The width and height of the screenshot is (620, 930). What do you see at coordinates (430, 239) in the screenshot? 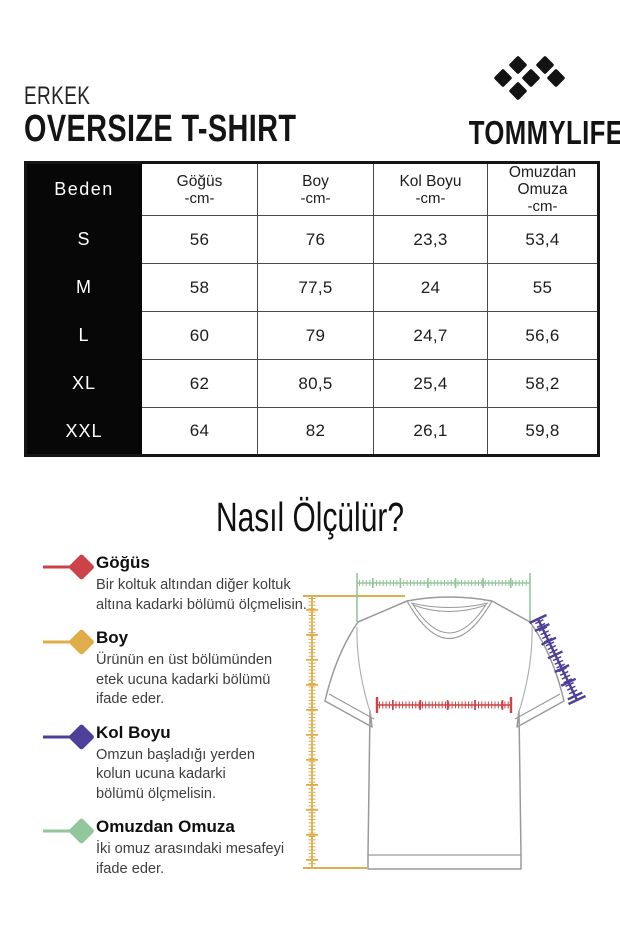
I see `value-cell: 23,3` at bounding box center [430, 239].